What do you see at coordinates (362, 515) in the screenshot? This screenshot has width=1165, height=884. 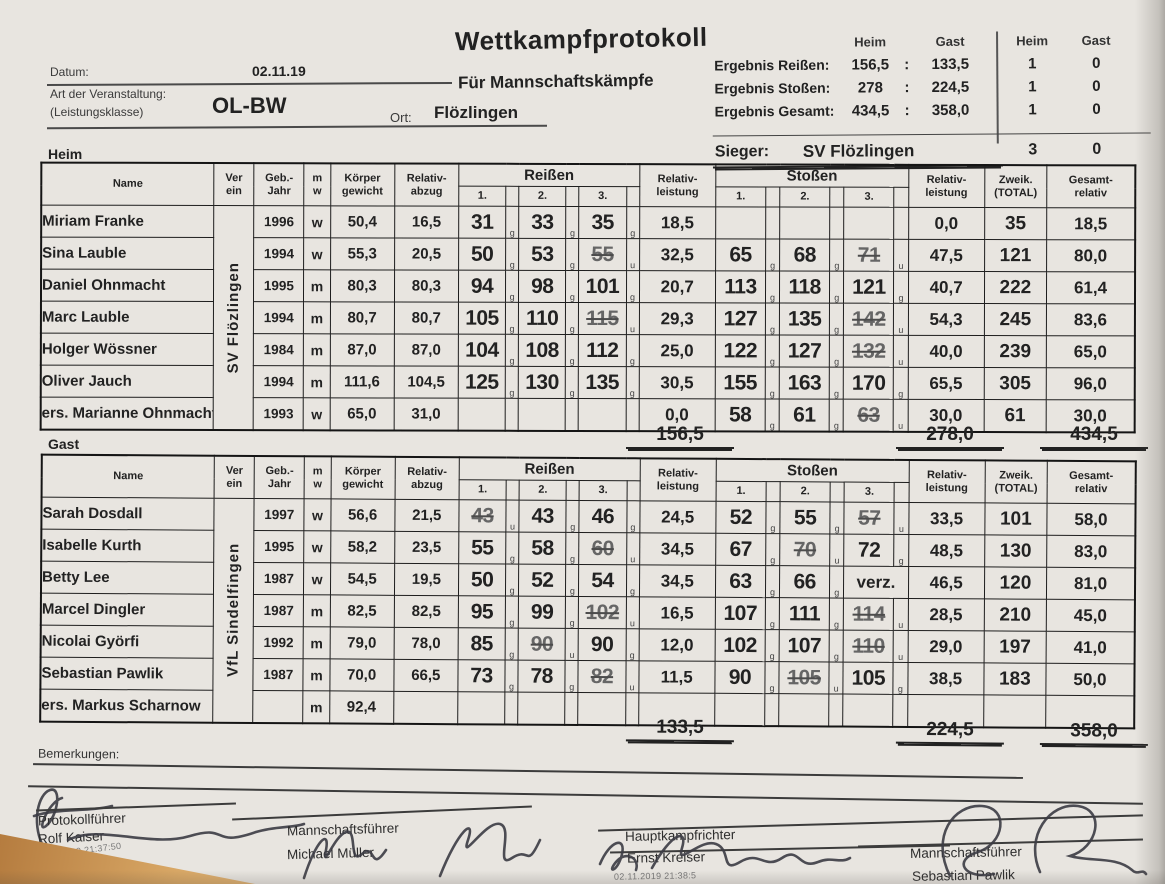 I see `bodyweight: 56,6` at bounding box center [362, 515].